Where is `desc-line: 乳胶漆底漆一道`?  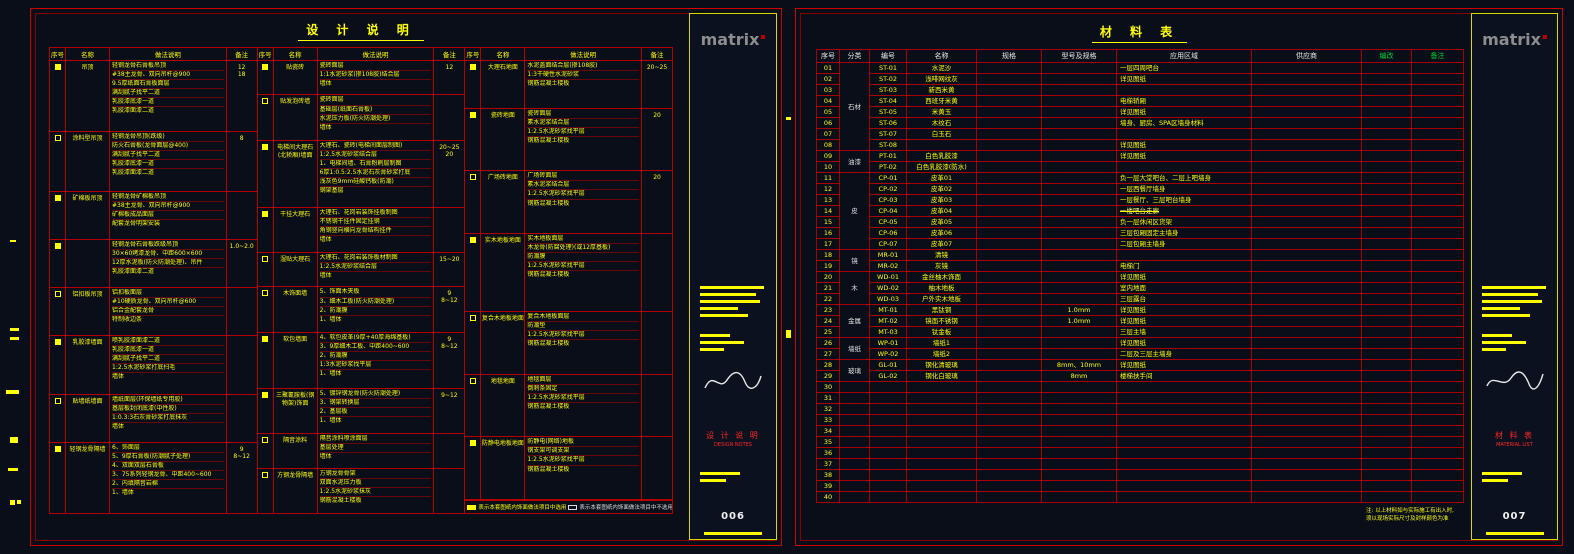
desc-line: 乳胶漆底漆一道 is located at coordinates (168, 350).